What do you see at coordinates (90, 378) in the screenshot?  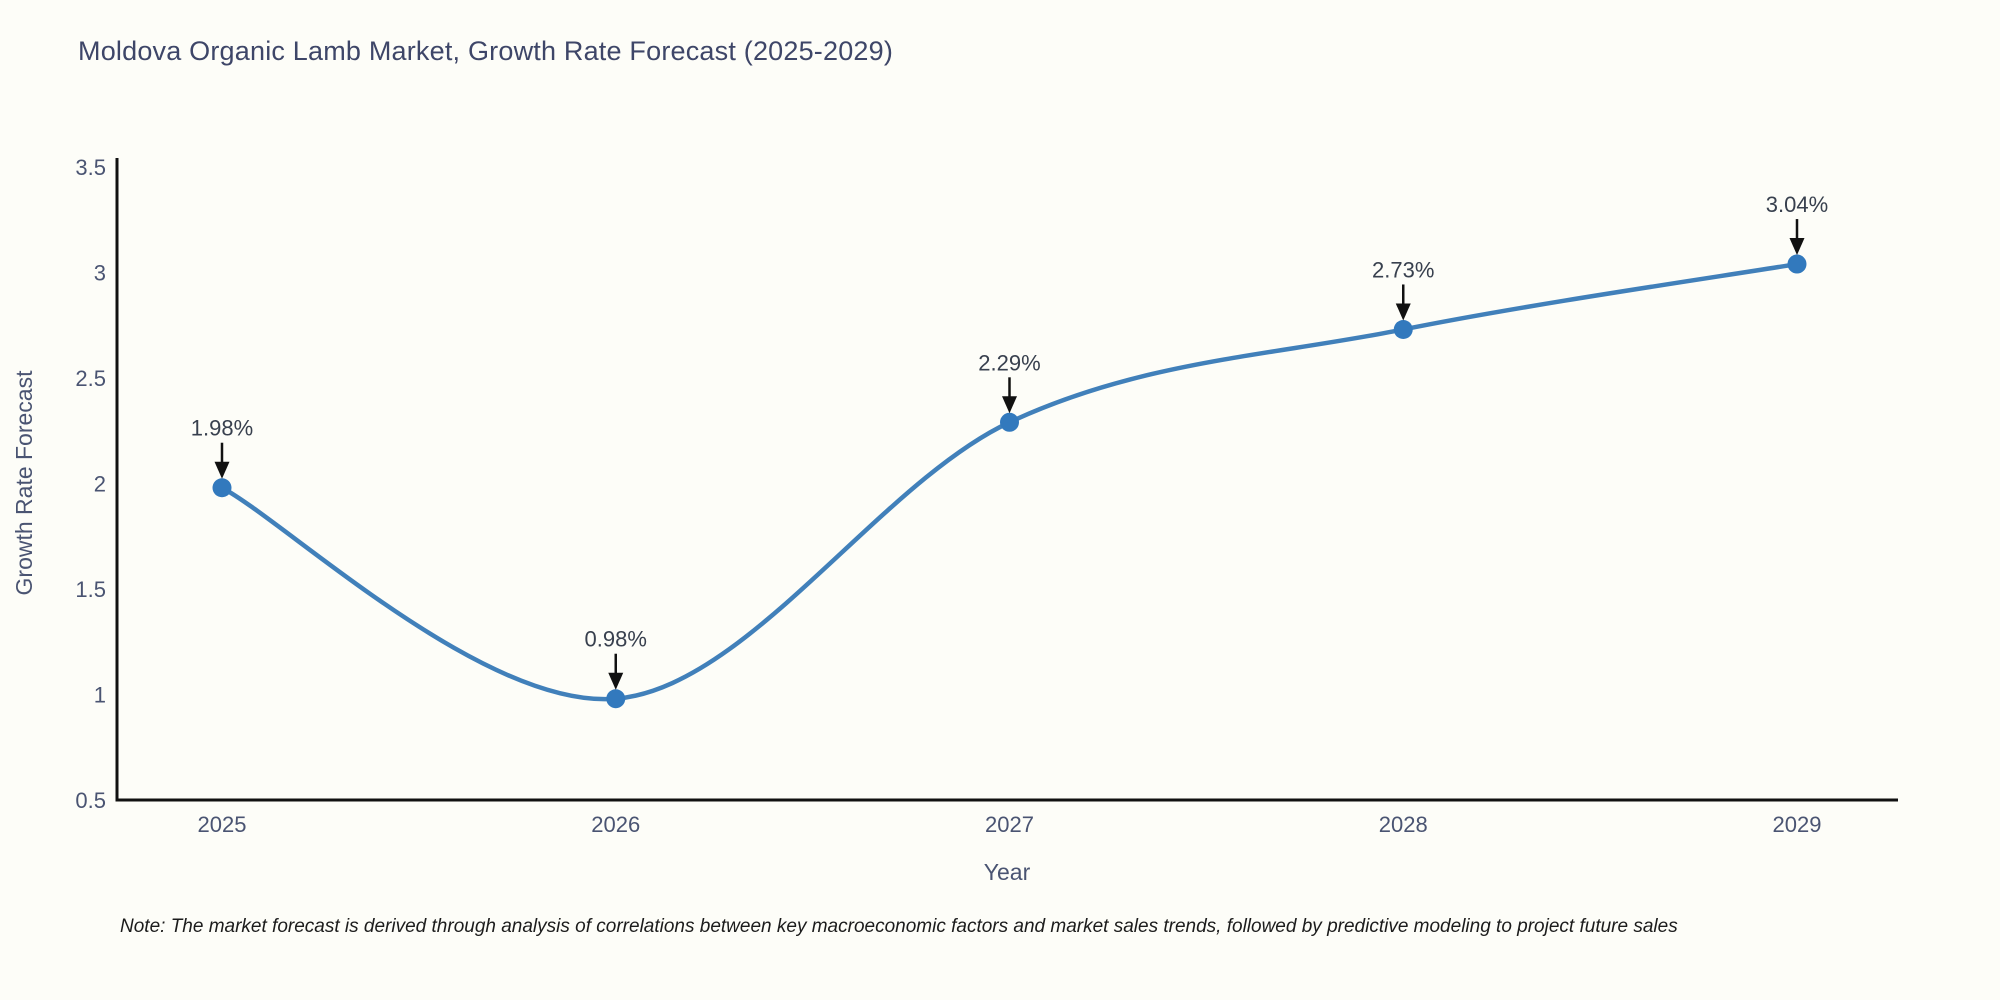 I see `y-tick-label: 2.5` at bounding box center [90, 378].